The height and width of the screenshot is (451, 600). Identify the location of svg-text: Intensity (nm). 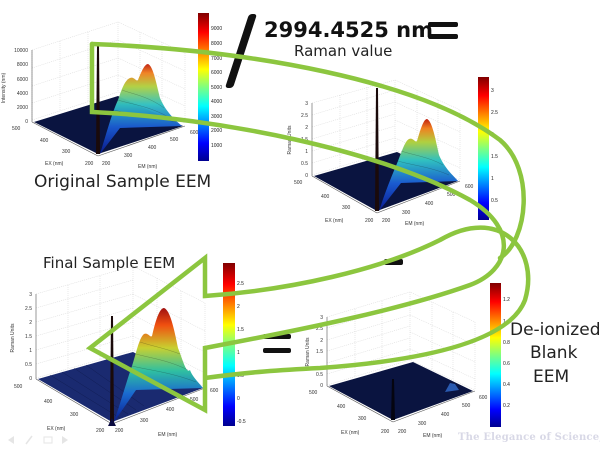
(4, 88).